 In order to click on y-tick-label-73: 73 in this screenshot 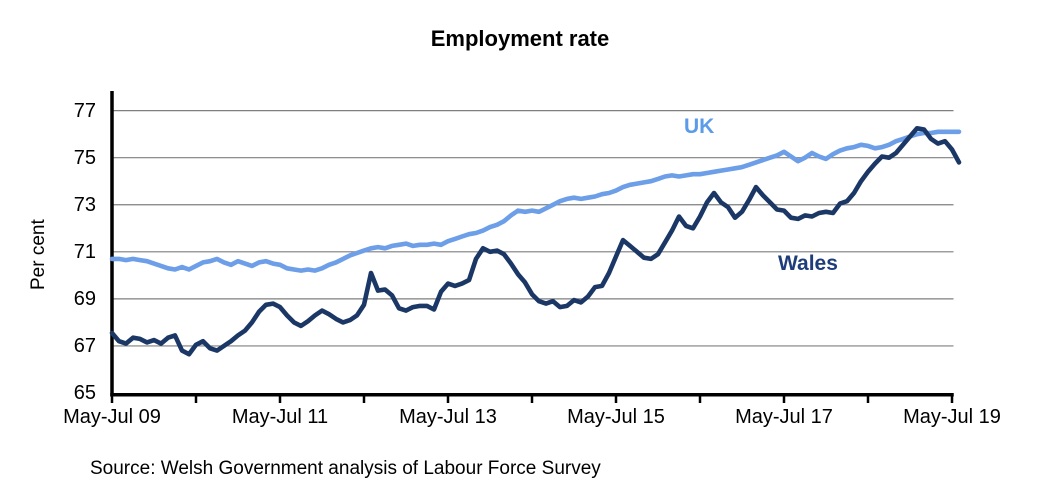, I will do `click(84, 204)`.